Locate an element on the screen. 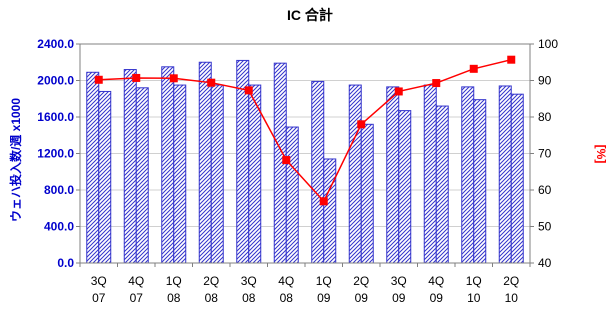 This screenshot has width=612, height=320. right-tick-label: 90 is located at coordinates (545, 81).